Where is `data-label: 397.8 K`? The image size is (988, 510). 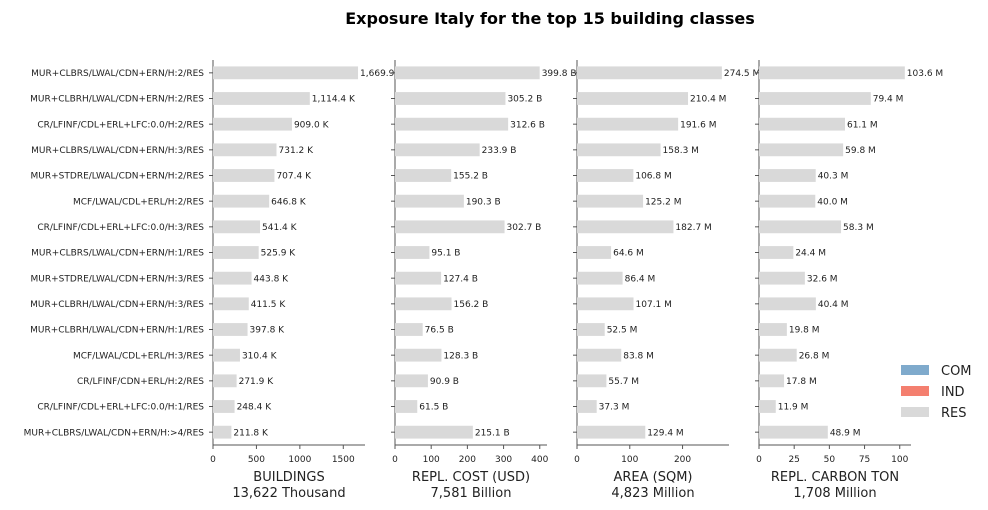 data-label: 397.8 K is located at coordinates (268, 331).